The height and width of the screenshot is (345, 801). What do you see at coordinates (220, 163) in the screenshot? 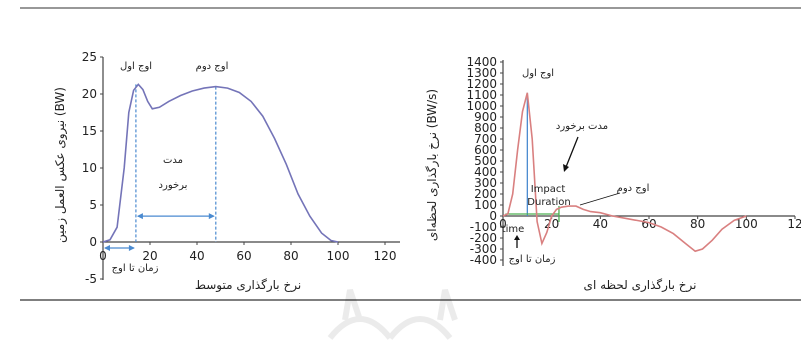
I see `left-chart-series-line` at bounding box center [220, 163].